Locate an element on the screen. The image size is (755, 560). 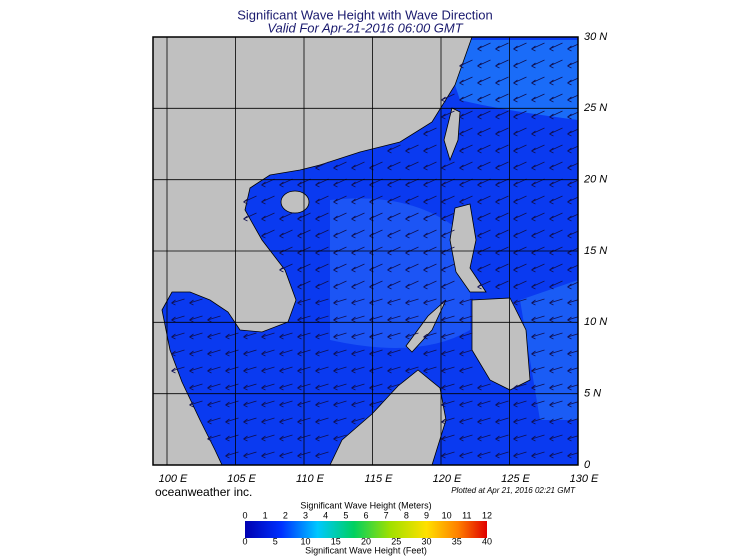
lat-label: 15 N is located at coordinates (595, 251).